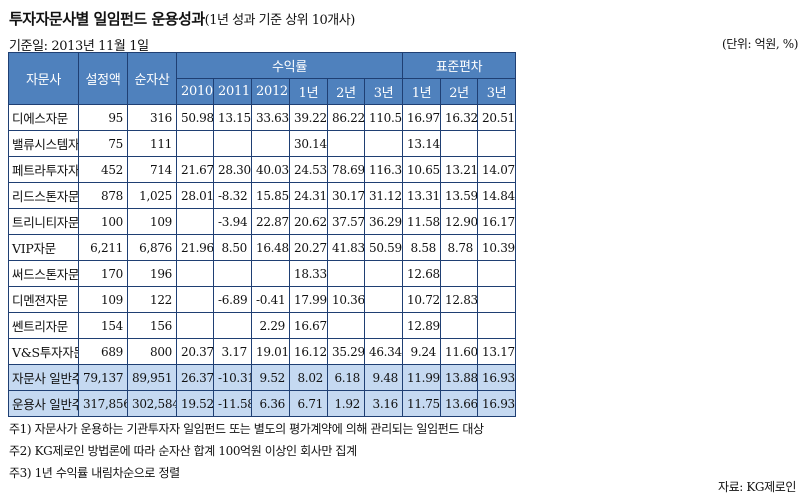 The width and height of the screenshot is (808, 503). Describe the element at coordinates (422, 195) in the screenshot. I see `value-cell: 13.31` at that location.